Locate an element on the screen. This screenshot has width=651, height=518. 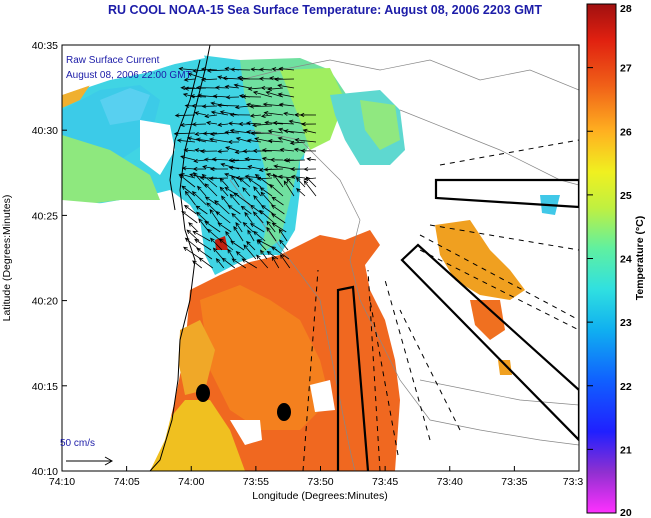
offshore-green-patch is located at coordinates (380, 125).